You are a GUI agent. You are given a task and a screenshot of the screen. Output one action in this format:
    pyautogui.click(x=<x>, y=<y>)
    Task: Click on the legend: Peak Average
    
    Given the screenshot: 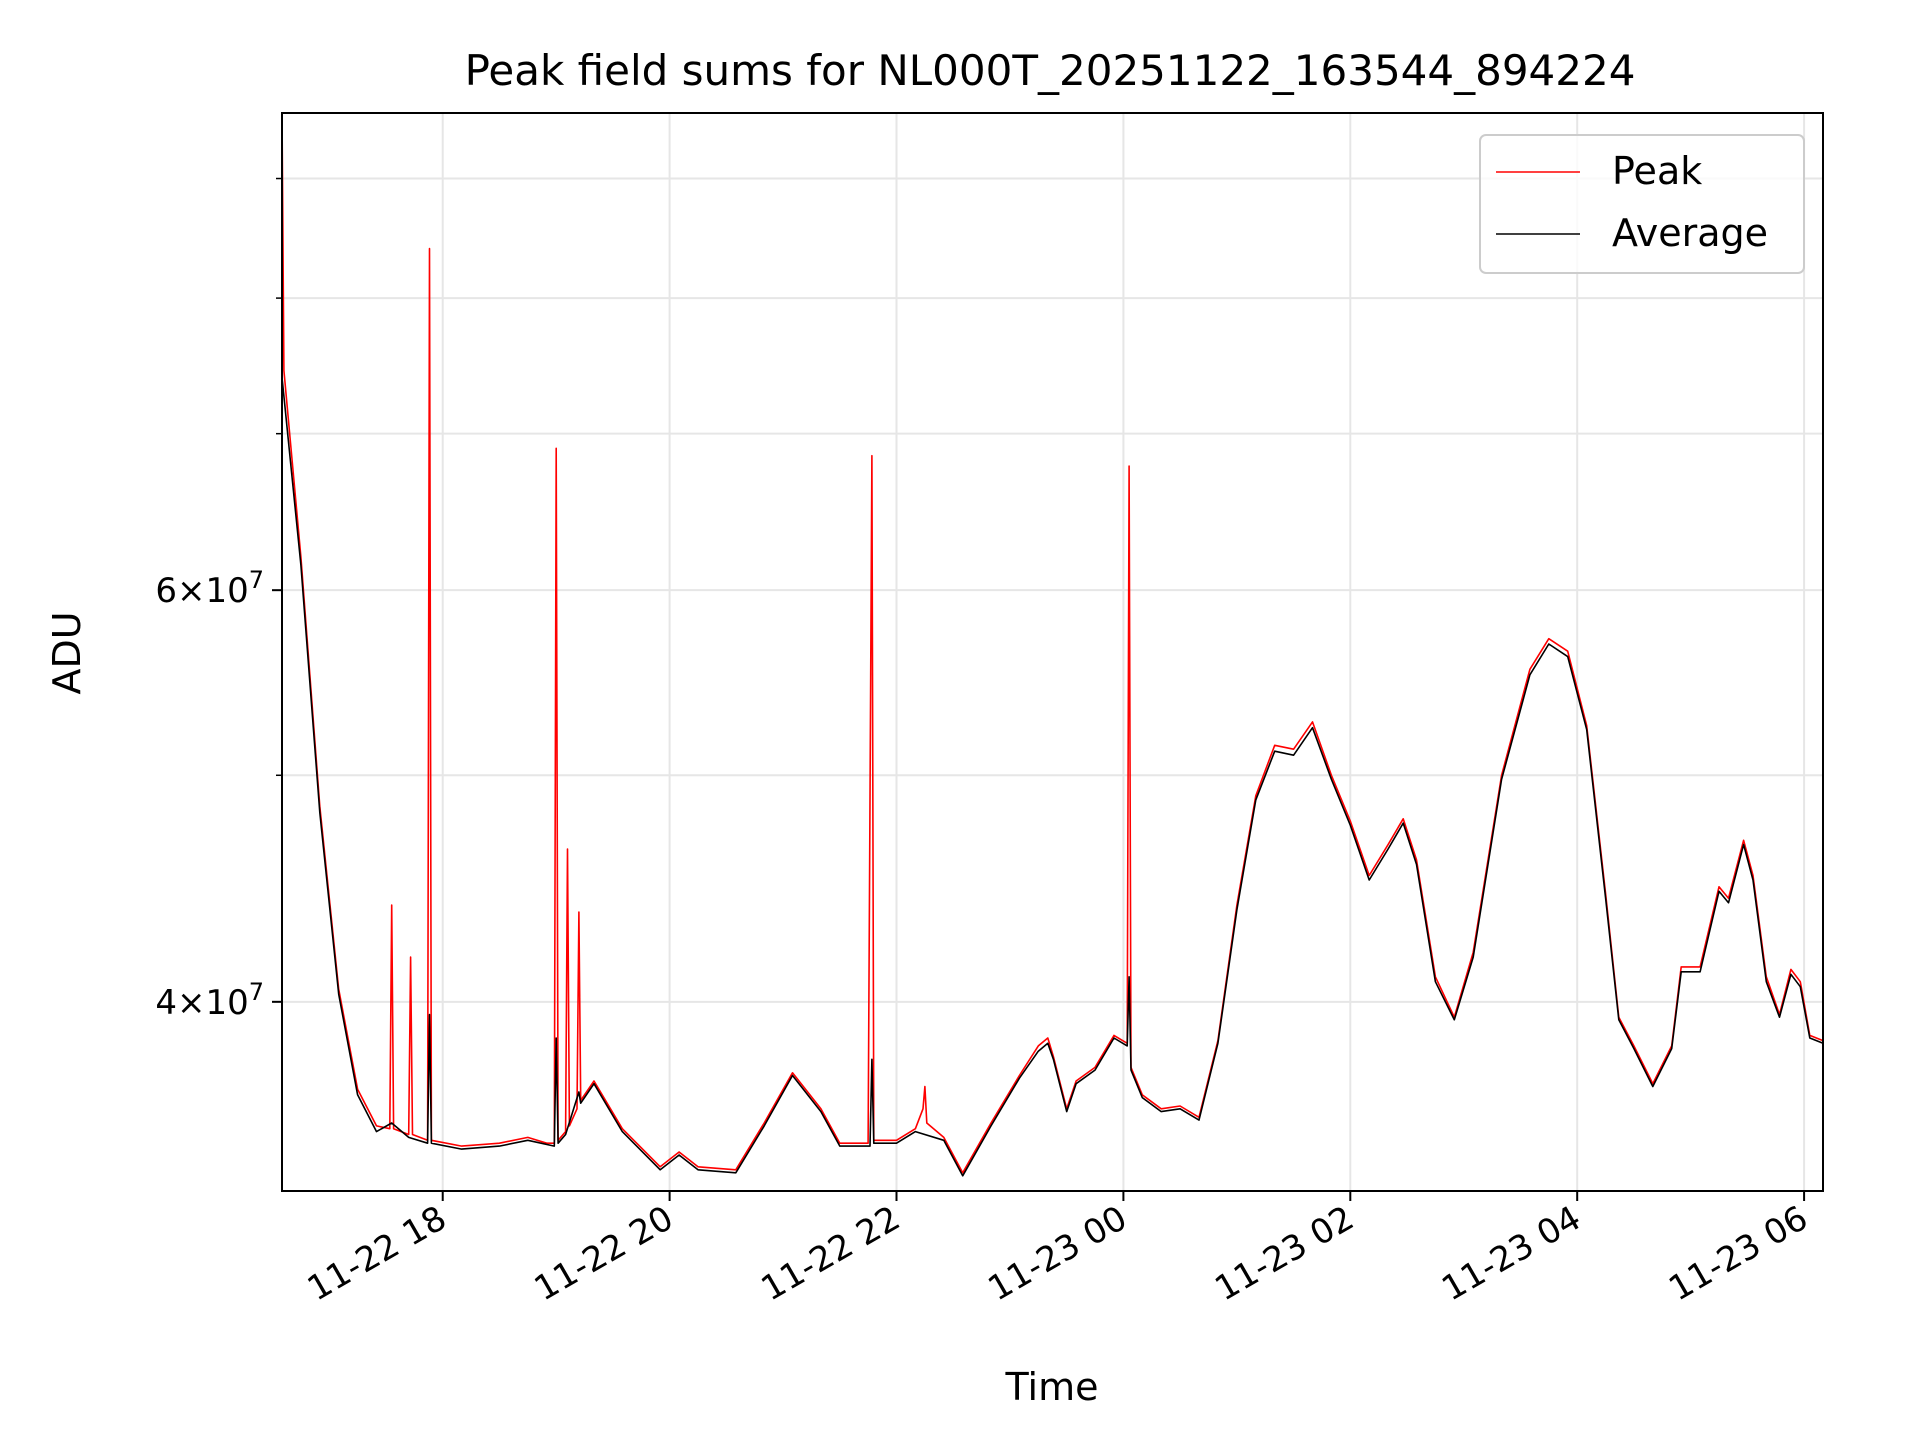 What is the action you would take?
    pyautogui.click(x=1642, y=204)
    